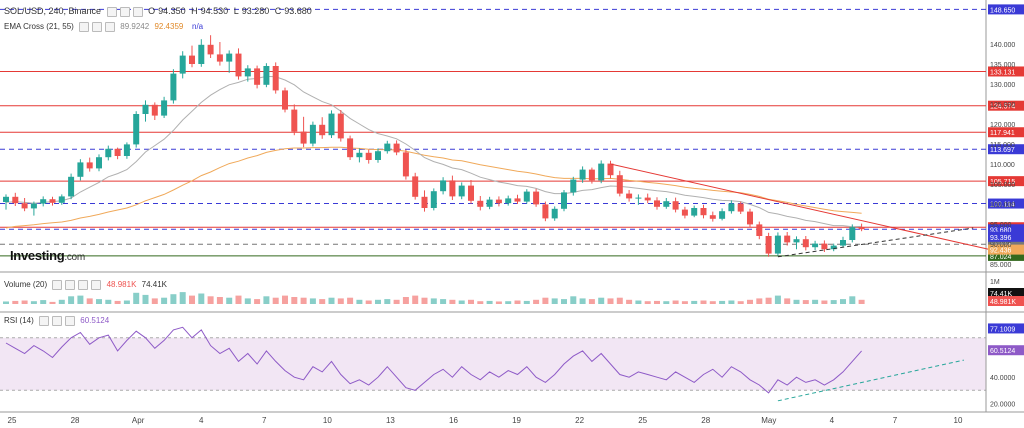 This screenshot has height=428, width=1024. What do you see at coordinates (169, 27) in the screenshot?
I see `ema-slow-value: 92.4359` at bounding box center [169, 27].